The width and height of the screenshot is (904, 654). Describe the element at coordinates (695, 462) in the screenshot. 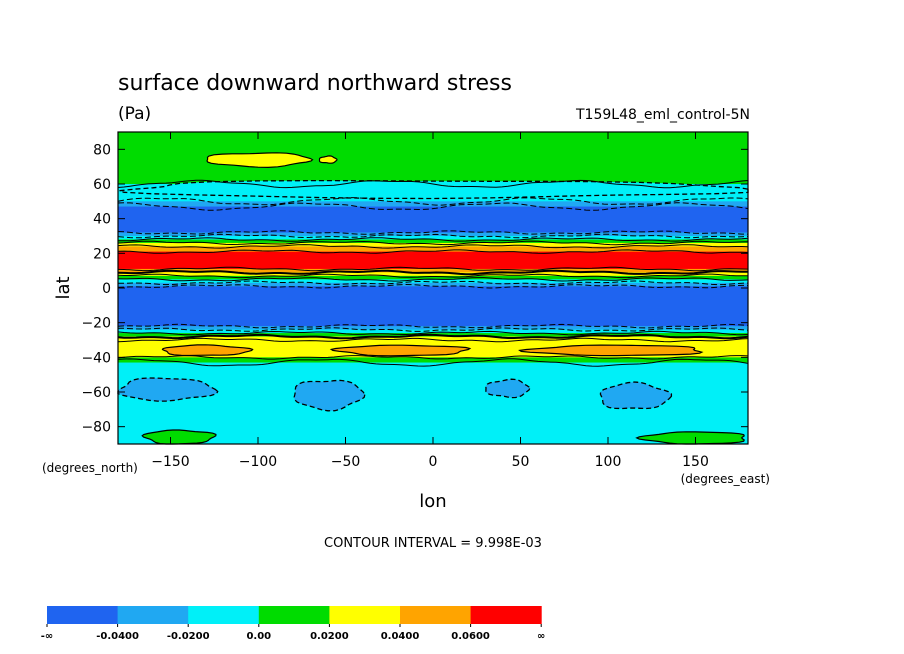

I see `x-tick-label: 150` at that location.